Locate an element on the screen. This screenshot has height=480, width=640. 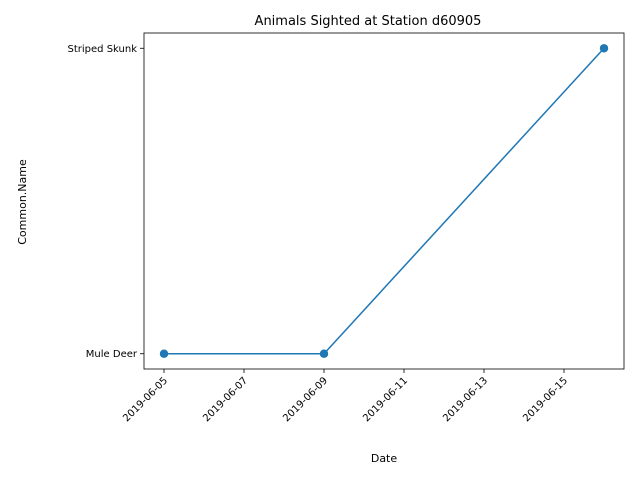
x-tick-label: 2019-06-05 is located at coordinates (145, 399).